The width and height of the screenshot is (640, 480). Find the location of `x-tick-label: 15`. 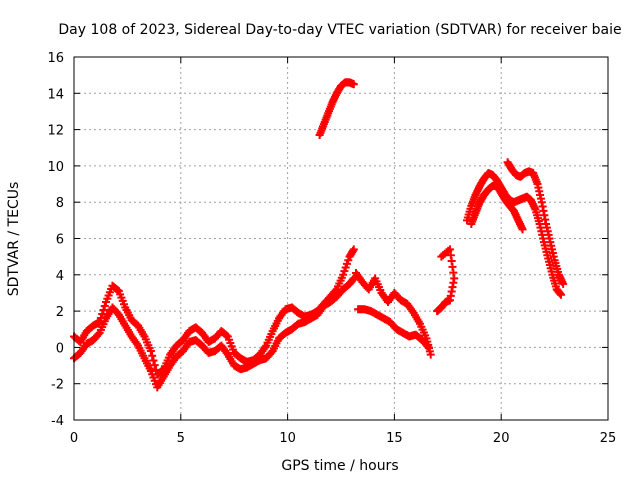

x-tick-label: 15 is located at coordinates (394, 438).